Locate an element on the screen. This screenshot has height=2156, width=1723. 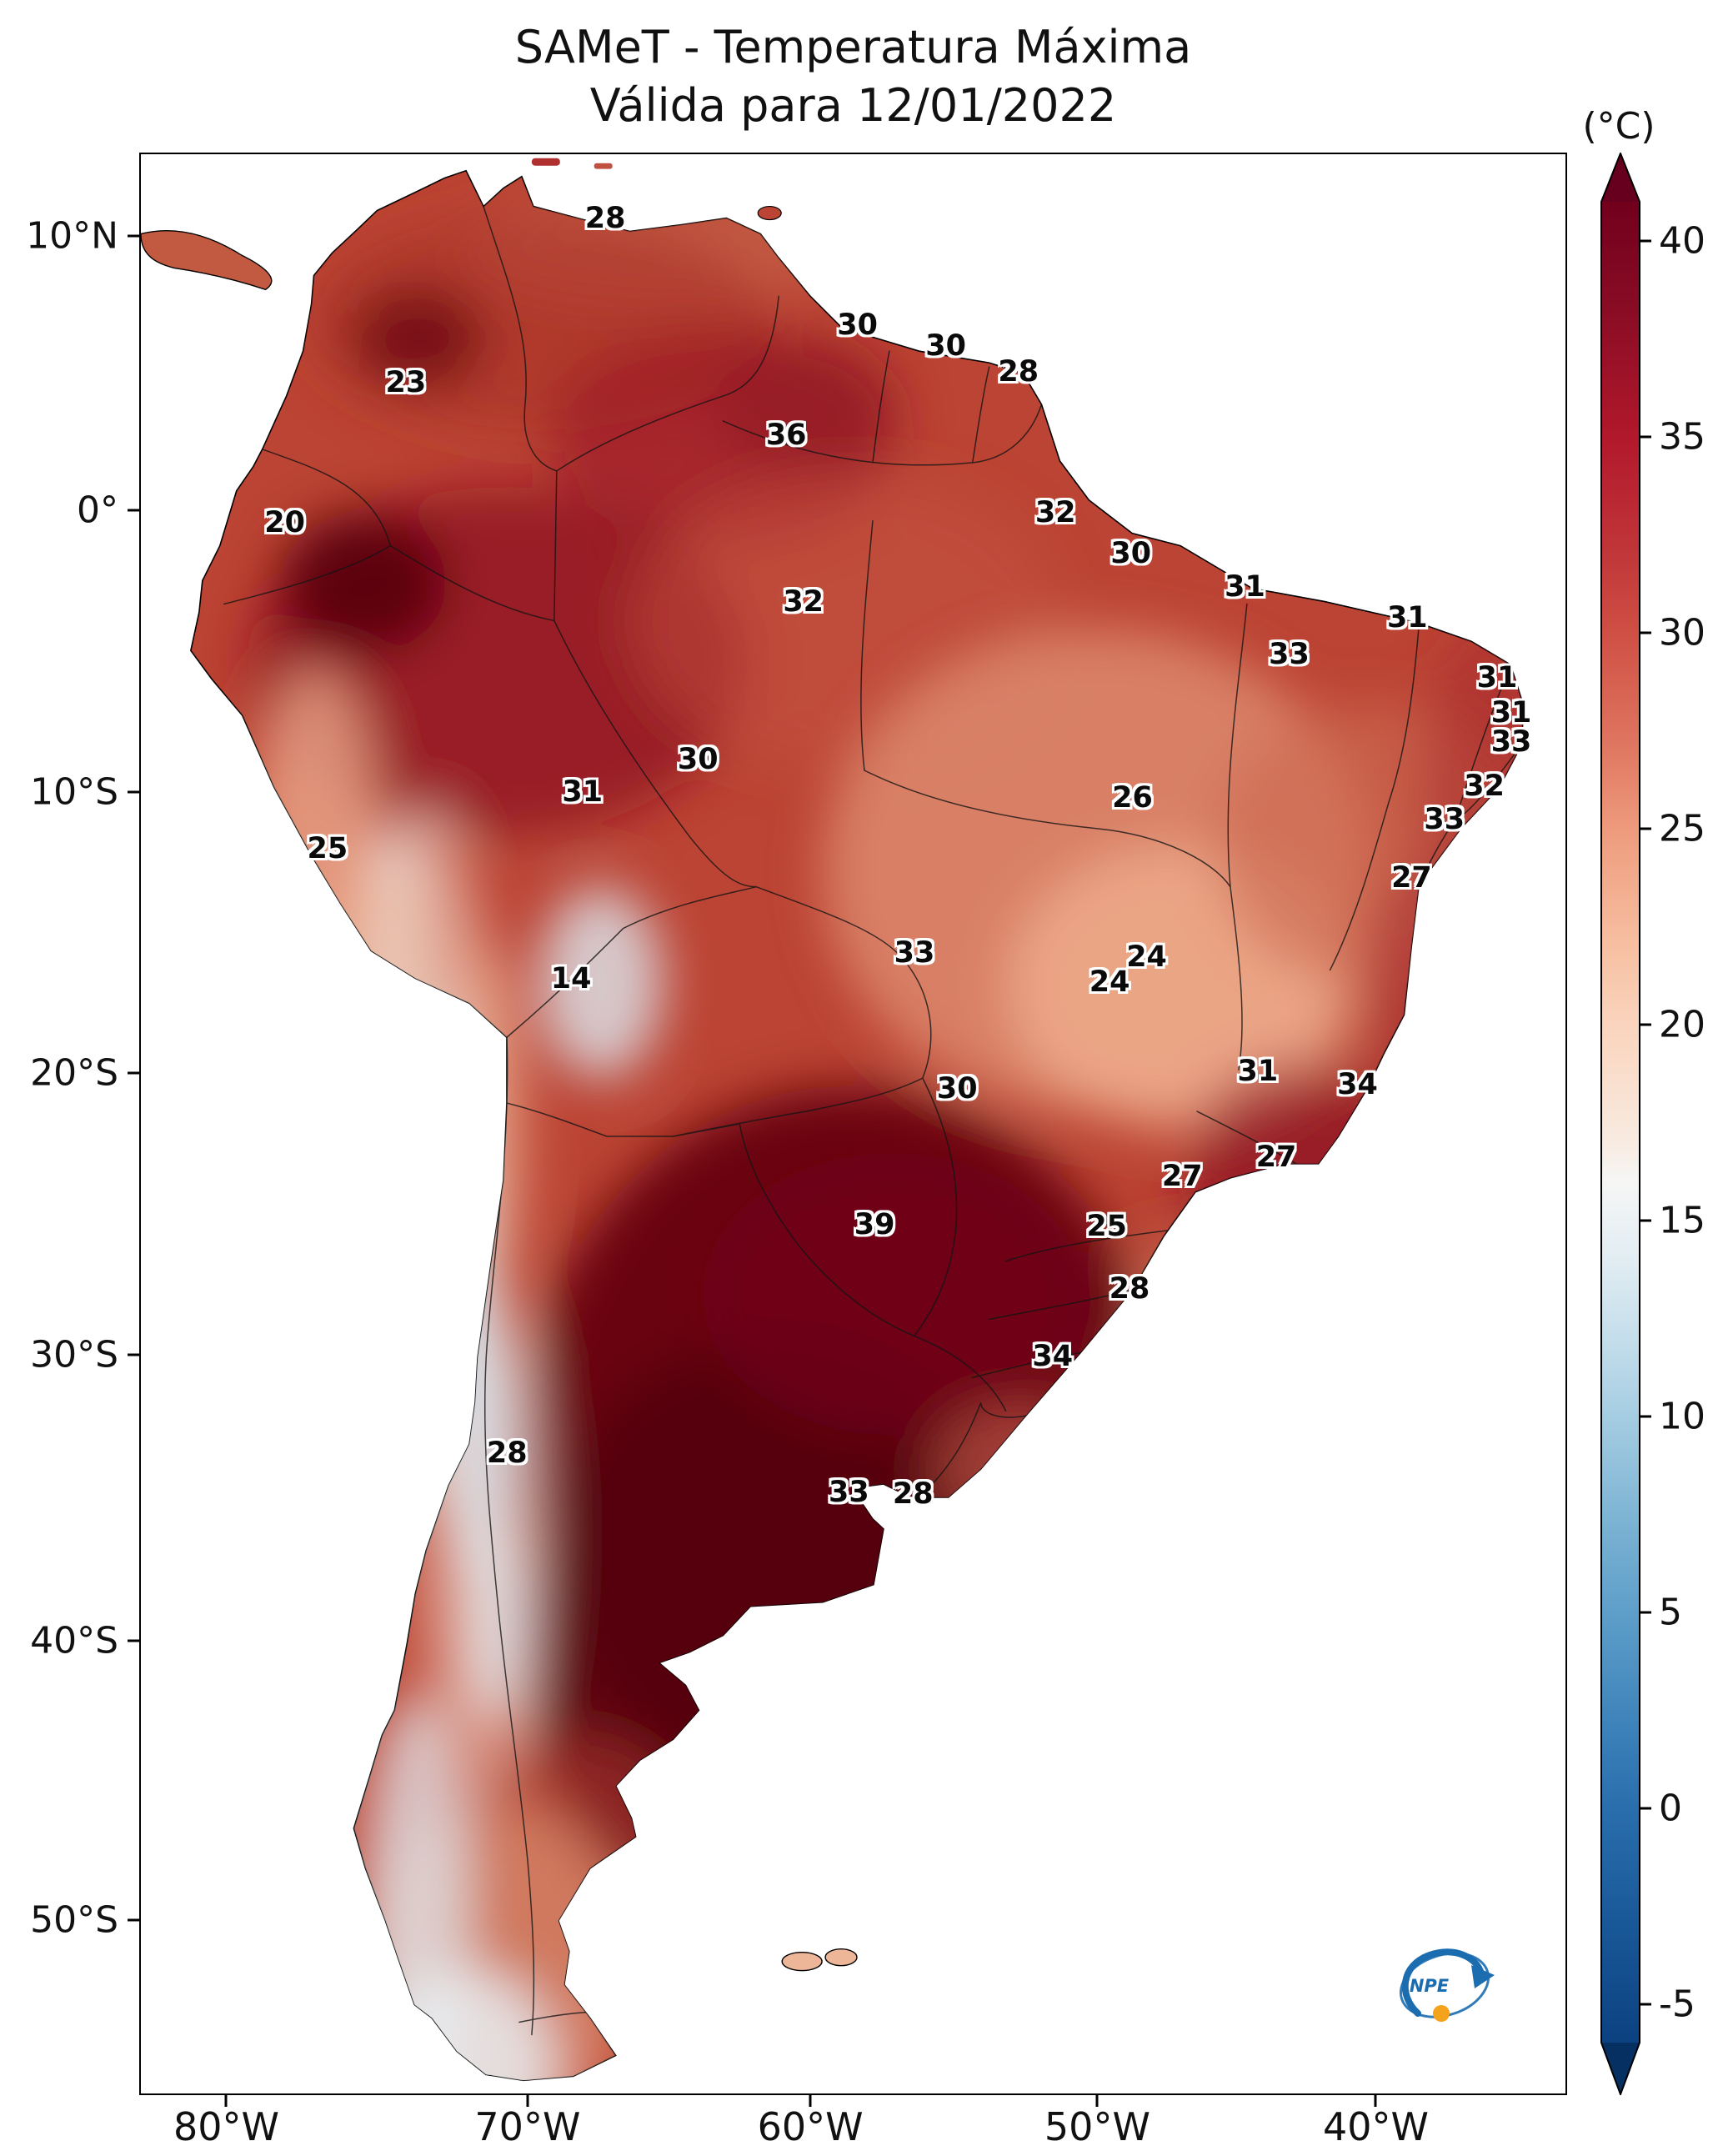
temperature-label: 23 is located at coordinates (406, 383).